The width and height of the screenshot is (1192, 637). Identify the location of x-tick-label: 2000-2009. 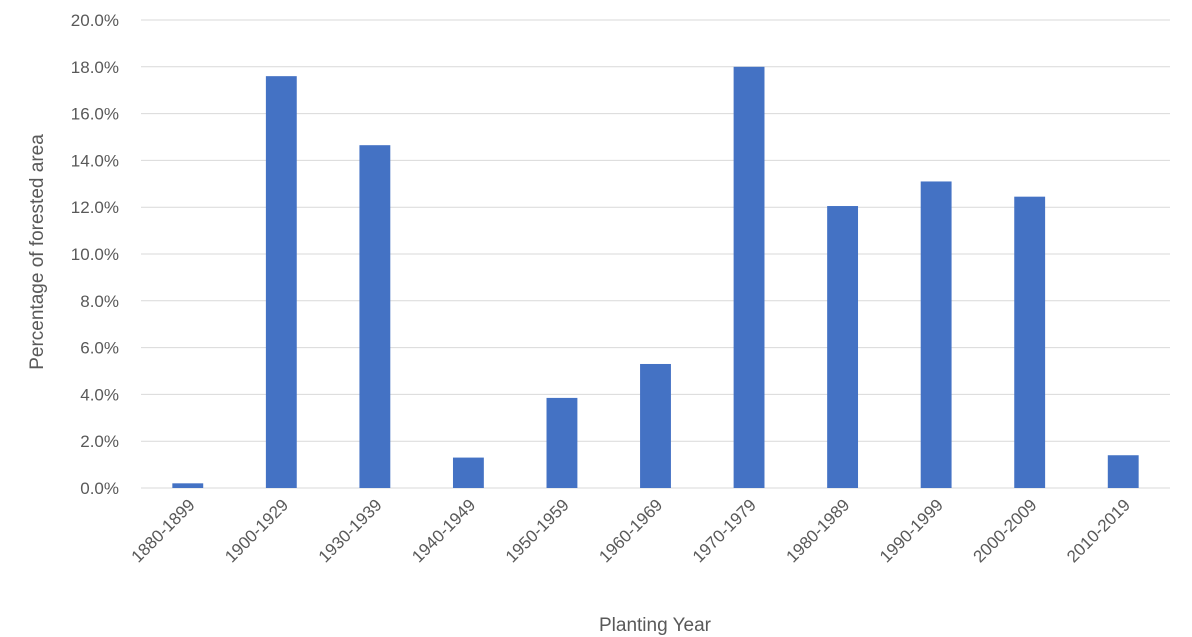
(1005, 530).